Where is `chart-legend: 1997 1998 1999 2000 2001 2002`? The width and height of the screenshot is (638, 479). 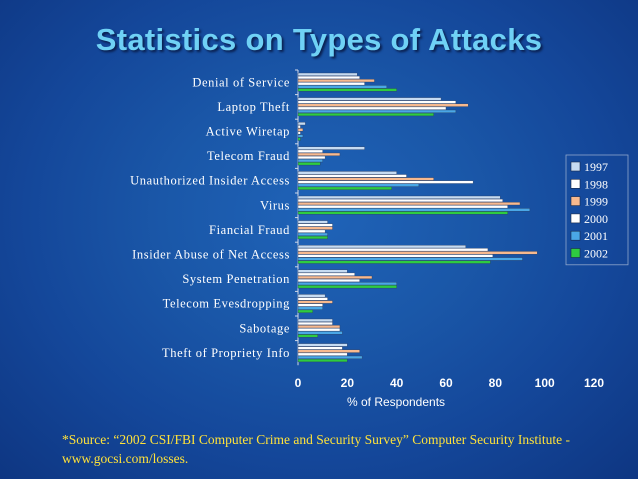
chart-legend: 1997 1998 1999 2000 2001 2002 is located at coordinates (597, 210).